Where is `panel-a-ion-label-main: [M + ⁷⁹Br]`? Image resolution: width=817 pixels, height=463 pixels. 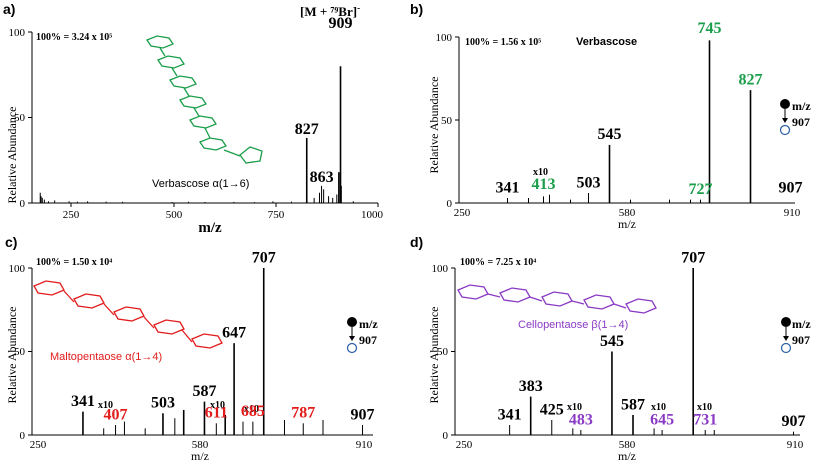 panel-a-ion-label-main: [M + ⁷⁹Br] is located at coordinates (328, 11).